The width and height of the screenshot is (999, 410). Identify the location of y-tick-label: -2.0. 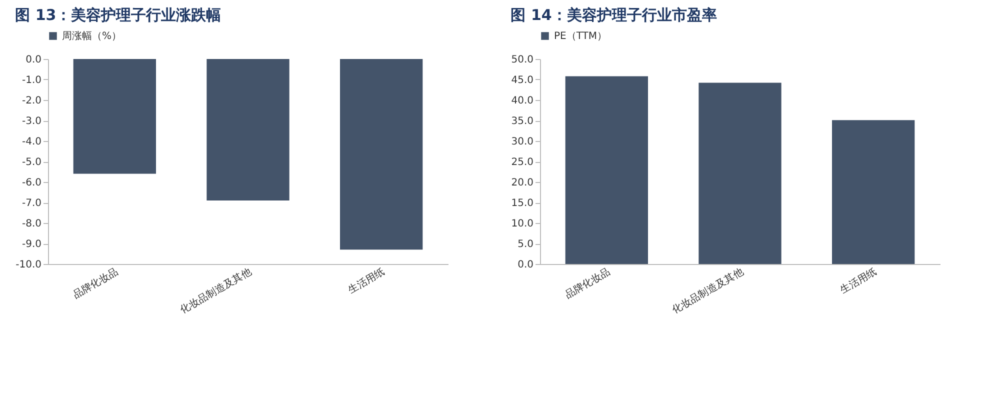
(32, 101).